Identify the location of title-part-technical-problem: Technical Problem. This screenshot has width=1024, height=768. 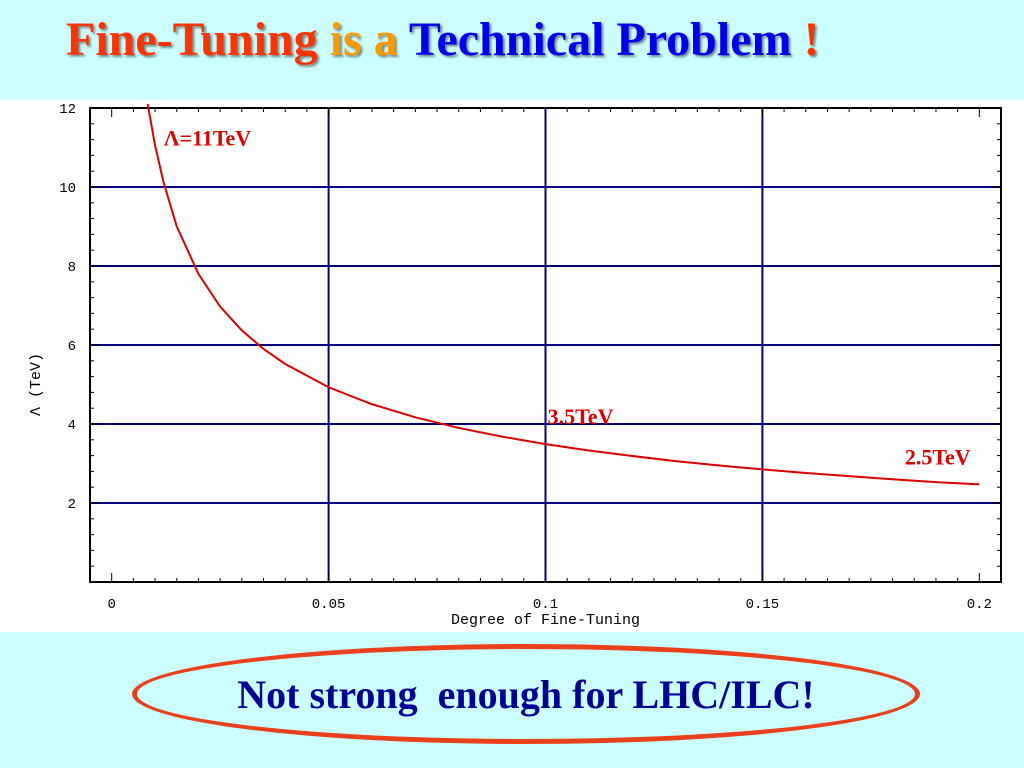
(606, 39).